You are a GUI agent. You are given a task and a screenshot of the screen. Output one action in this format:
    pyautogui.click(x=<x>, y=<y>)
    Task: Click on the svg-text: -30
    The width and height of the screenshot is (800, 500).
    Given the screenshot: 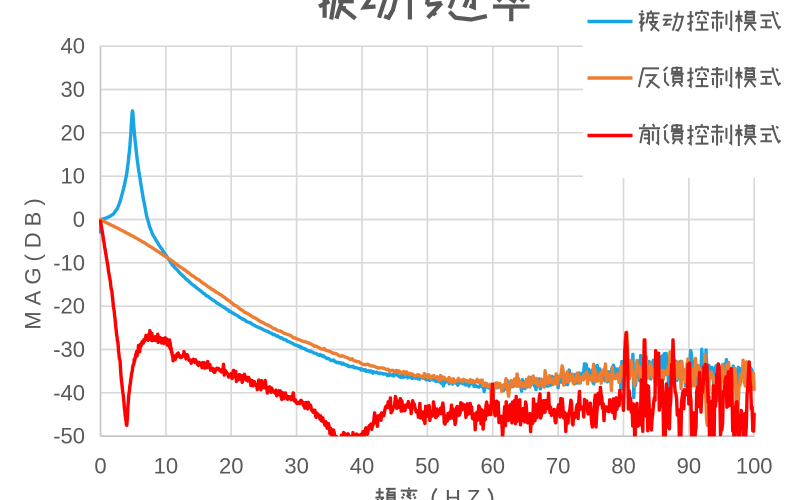 What is the action you would take?
    pyautogui.click(x=69, y=349)
    